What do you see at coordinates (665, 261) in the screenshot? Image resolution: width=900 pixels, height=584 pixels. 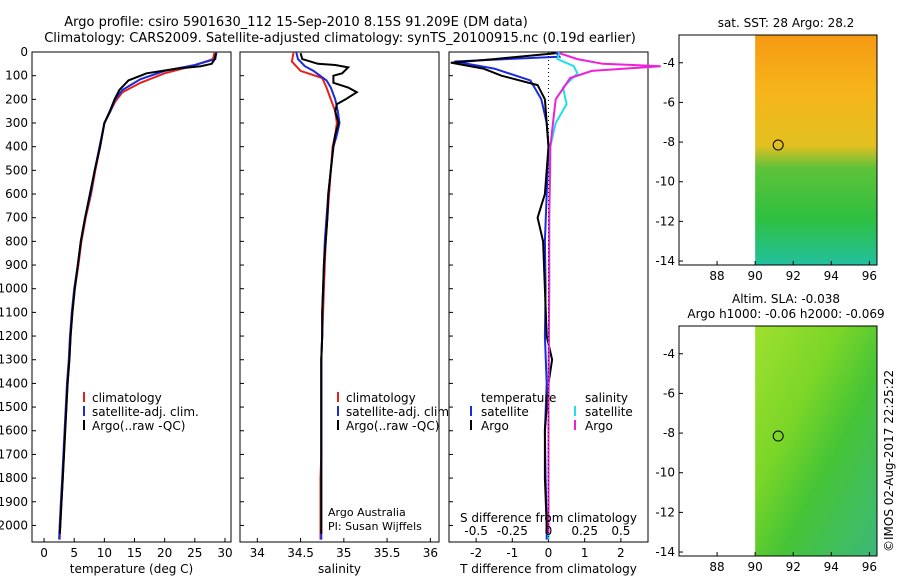 I see `y-tick-label: -14` at bounding box center [665, 261].